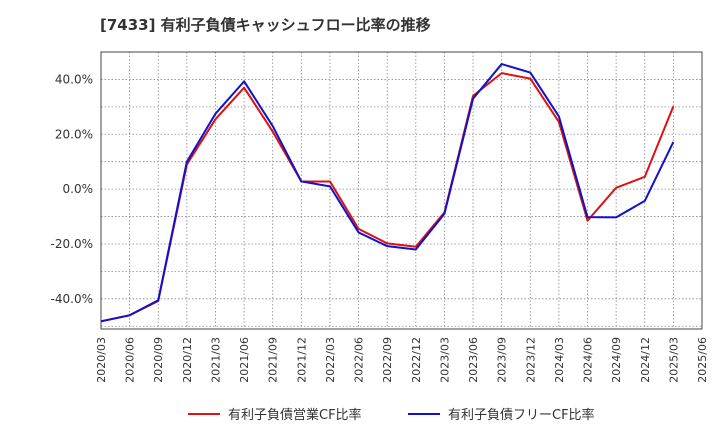  Describe the element at coordinates (158, 360) in the screenshot. I see `x-tick-label: 2020/09` at that location.